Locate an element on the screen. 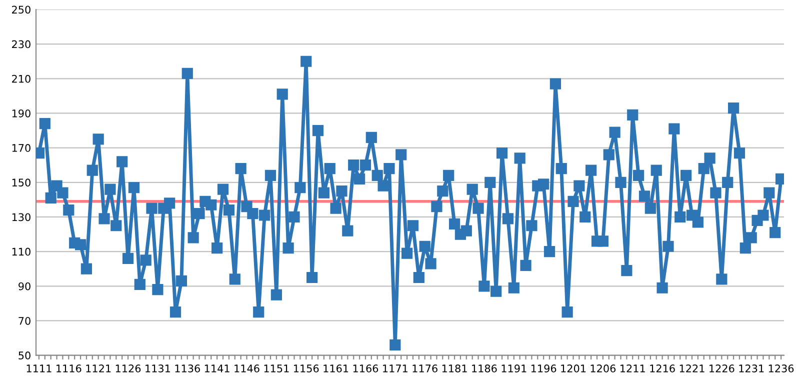  y-tick-label: 130 is located at coordinates (21, 217).